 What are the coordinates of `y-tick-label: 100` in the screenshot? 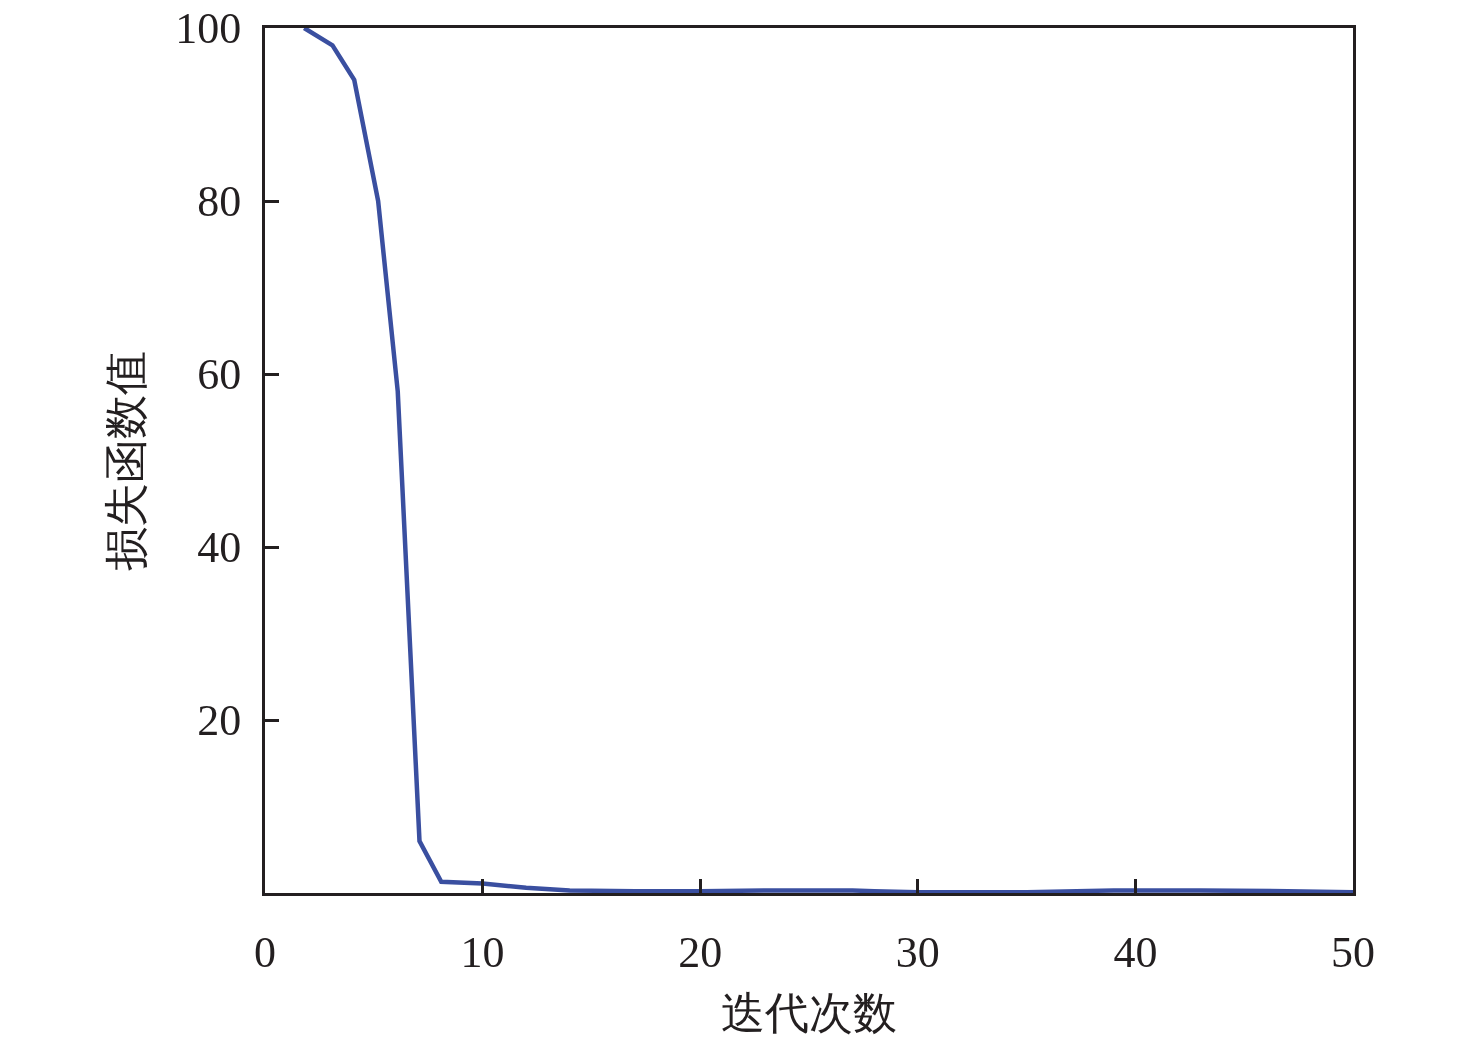 It's located at (208, 29).